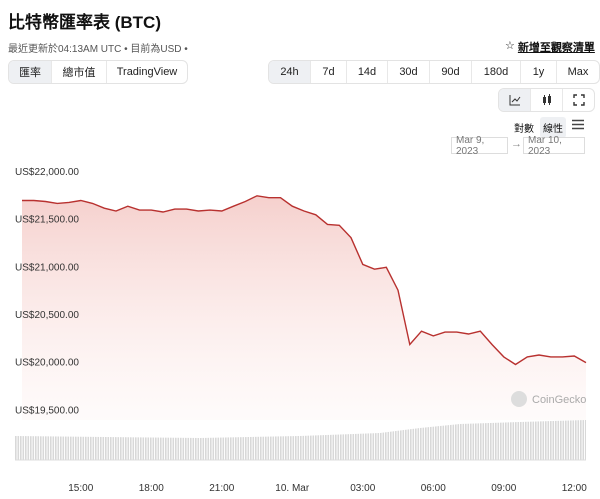 The image size is (600, 499). What do you see at coordinates (367, 72) in the screenshot?
I see `range-button: 14d` at bounding box center [367, 72].